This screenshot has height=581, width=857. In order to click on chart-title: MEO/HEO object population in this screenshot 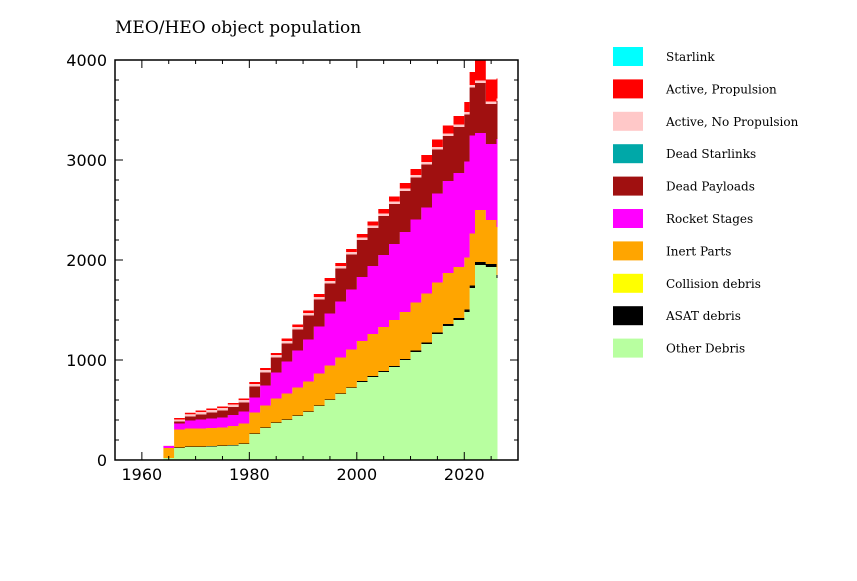, I will do `click(238, 28)`.